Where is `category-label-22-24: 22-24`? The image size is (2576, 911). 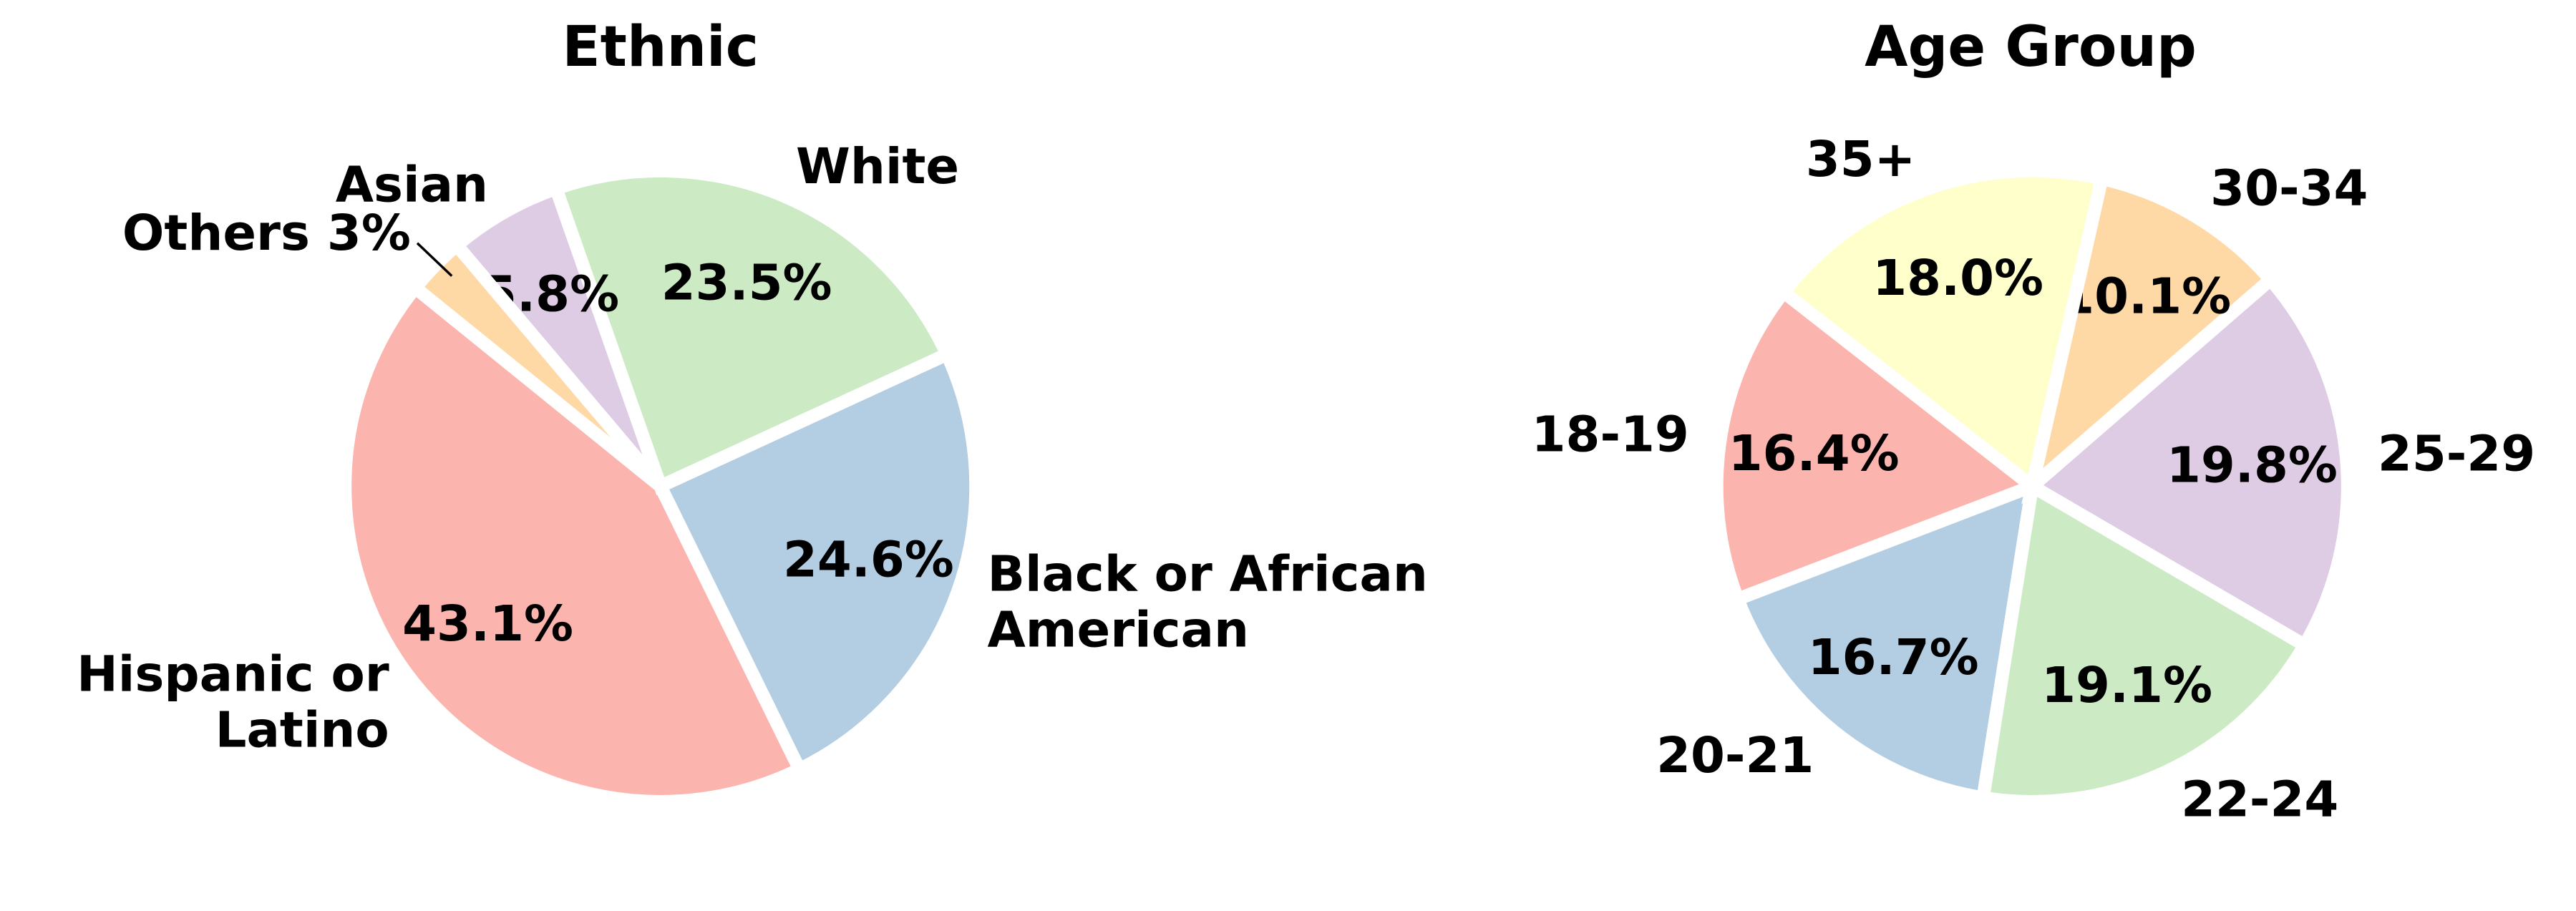
category-label-22-24: 22-24 is located at coordinates (2259, 799).